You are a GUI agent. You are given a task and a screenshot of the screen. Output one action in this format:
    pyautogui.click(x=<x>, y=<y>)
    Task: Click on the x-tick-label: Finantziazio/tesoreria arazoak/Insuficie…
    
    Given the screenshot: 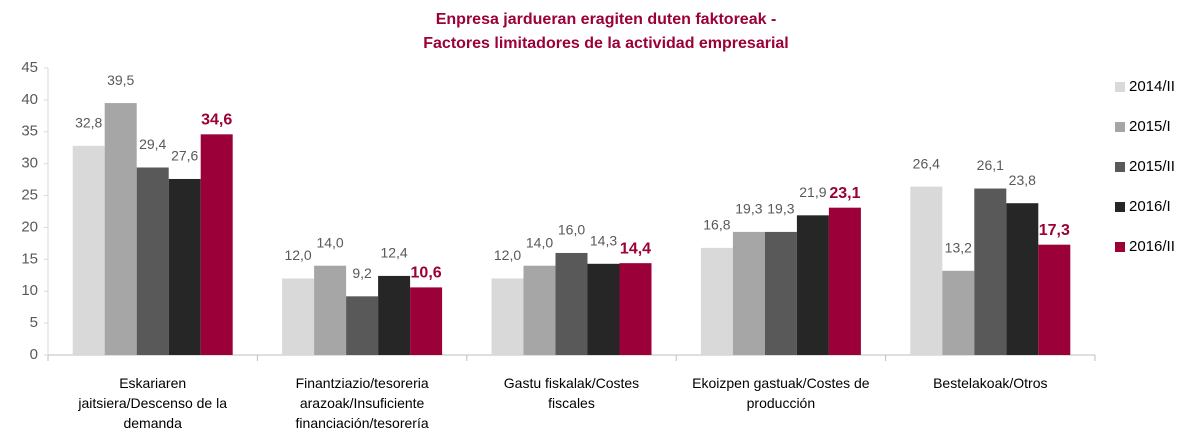 What is the action you would take?
    pyautogui.click(x=362, y=403)
    